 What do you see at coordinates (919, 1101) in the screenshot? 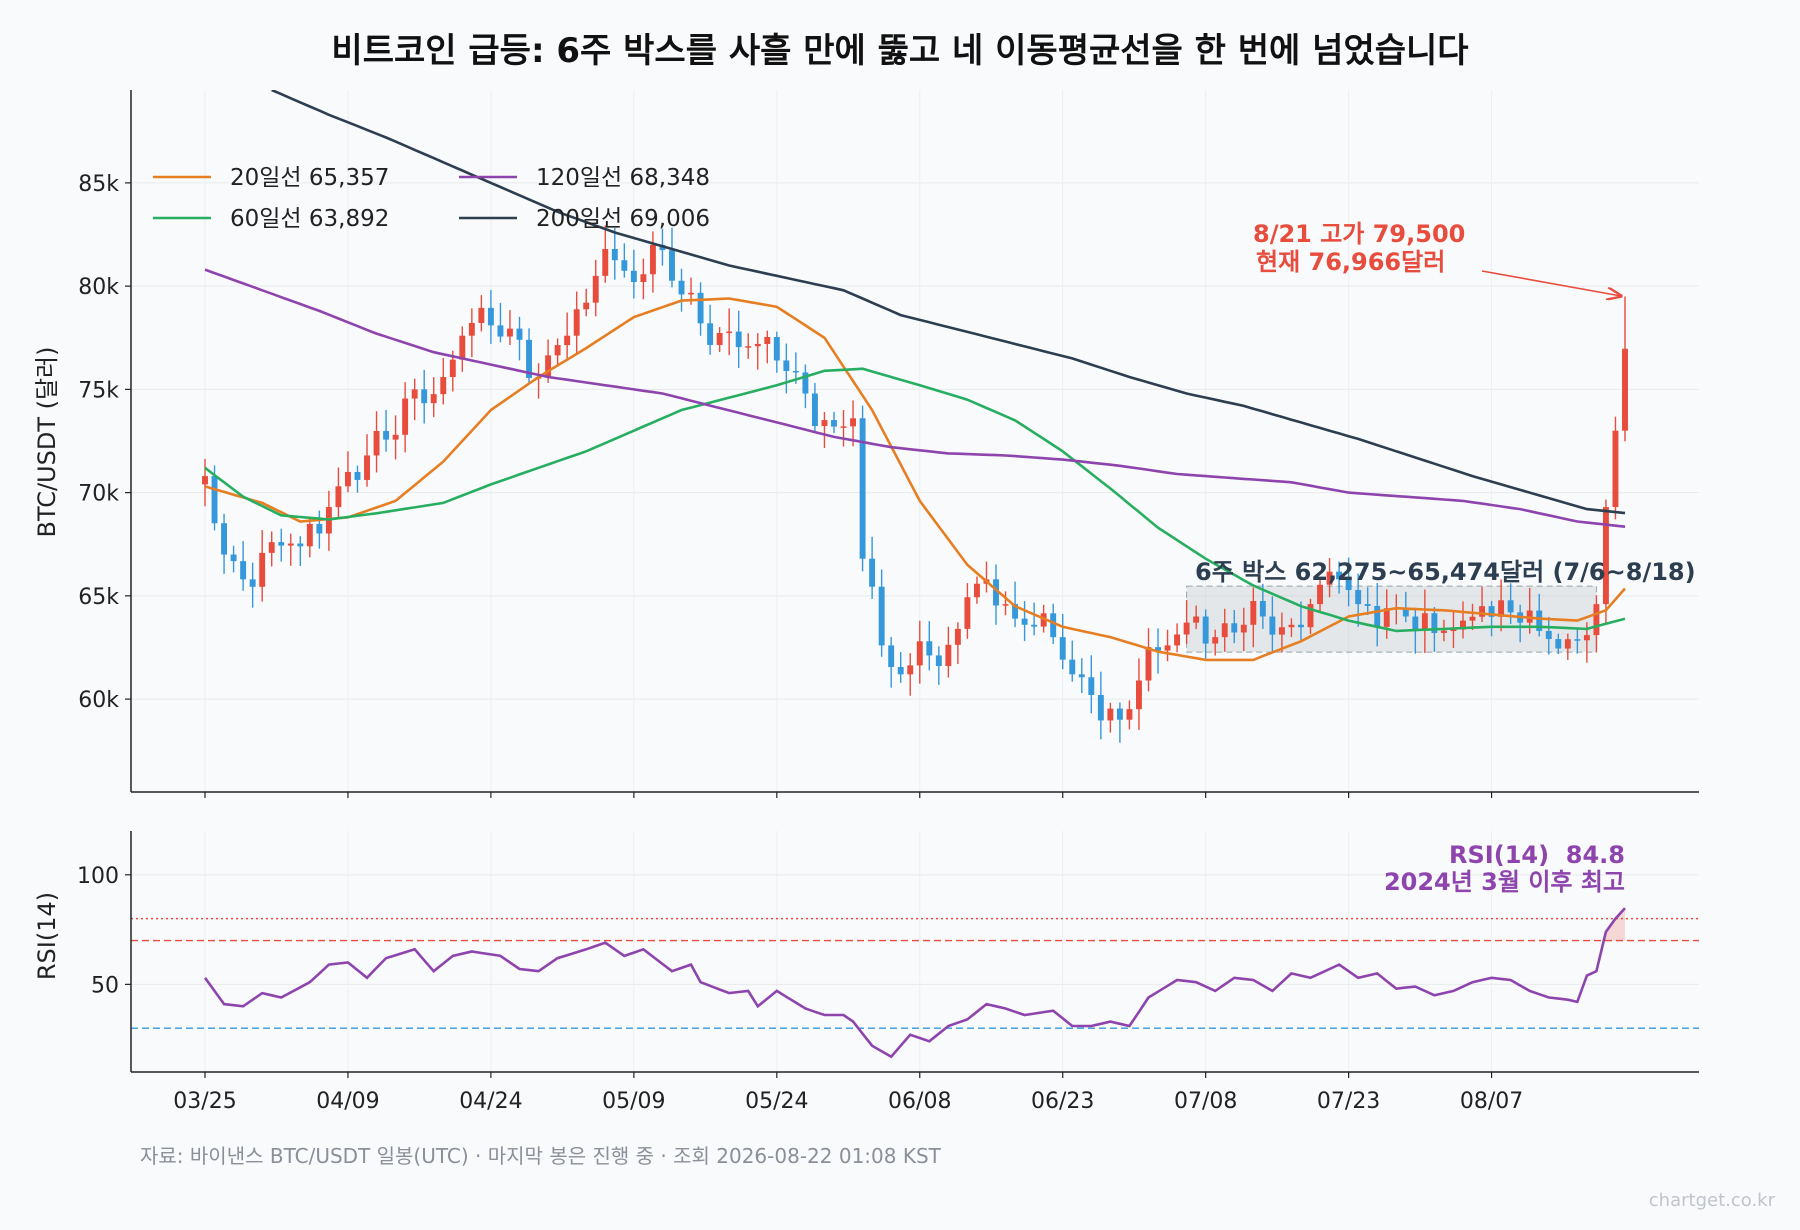
I see `x-tick-label: 06/08` at bounding box center [919, 1101].